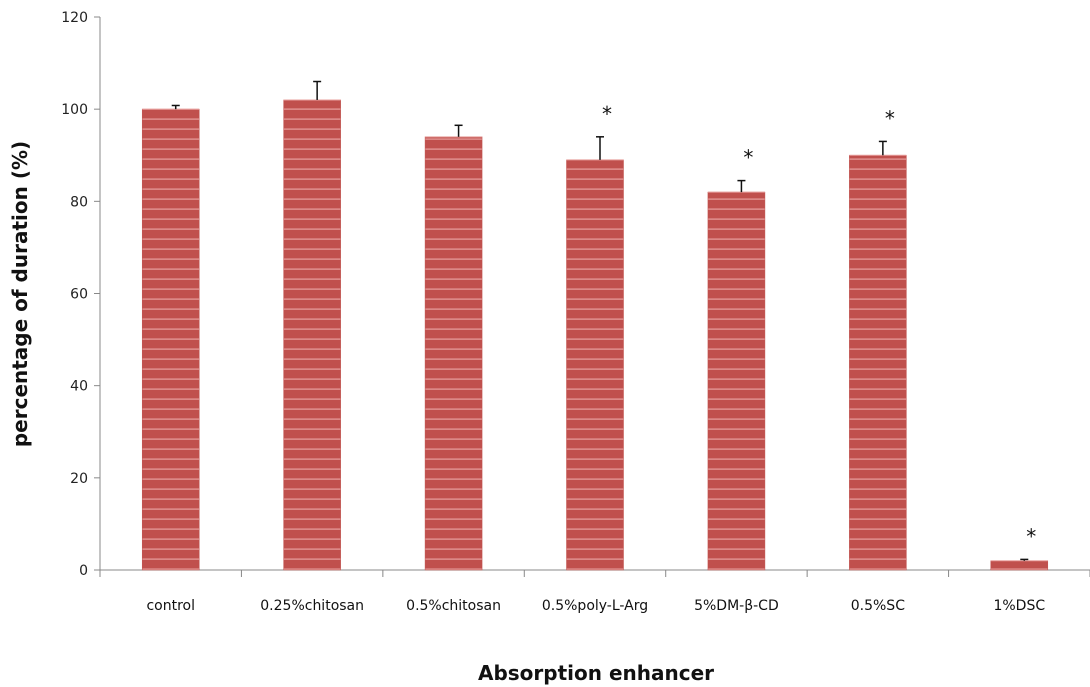 The image size is (1090, 687). I want to click on x-tick-label: control, so click(170, 606).